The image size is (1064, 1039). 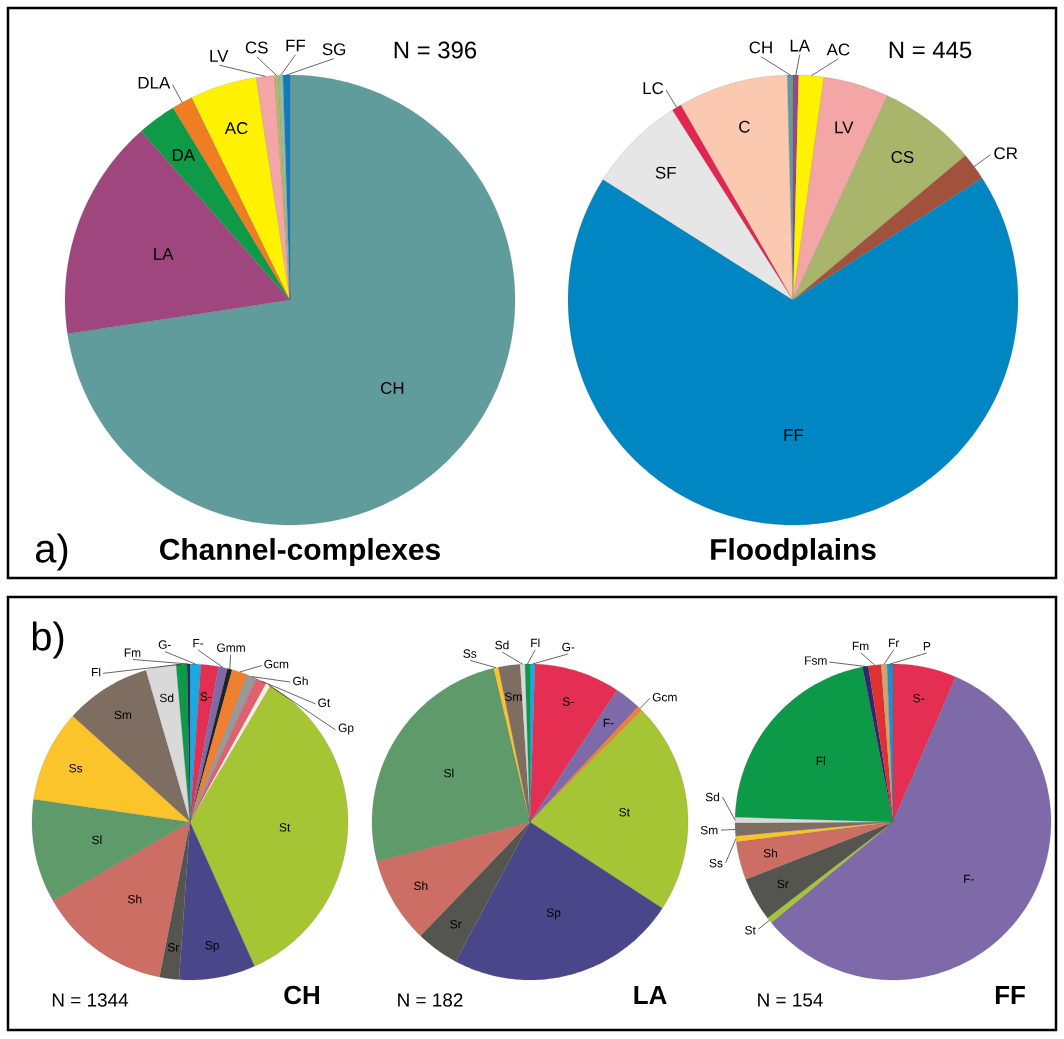 I want to click on text: N = 396, so click(x=435, y=50).